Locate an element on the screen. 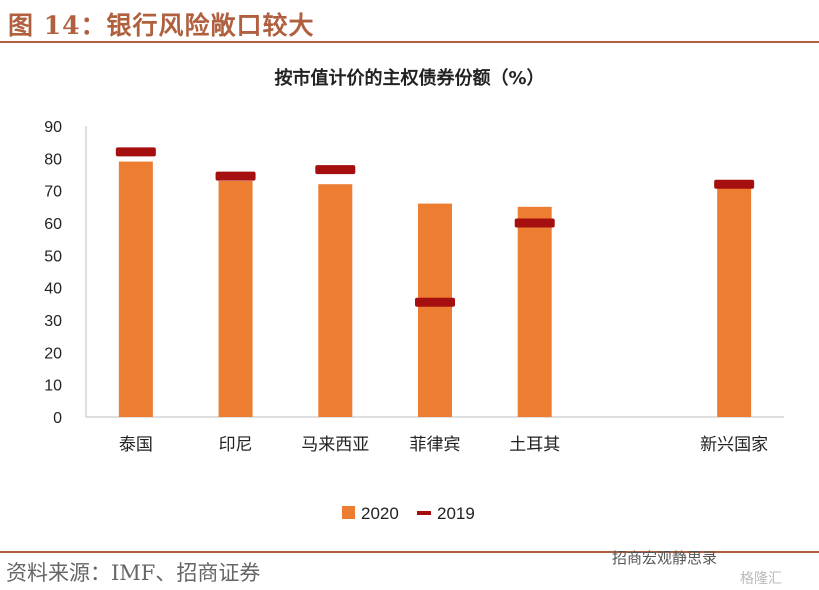  y-tick-label: 60 is located at coordinates (53, 224).